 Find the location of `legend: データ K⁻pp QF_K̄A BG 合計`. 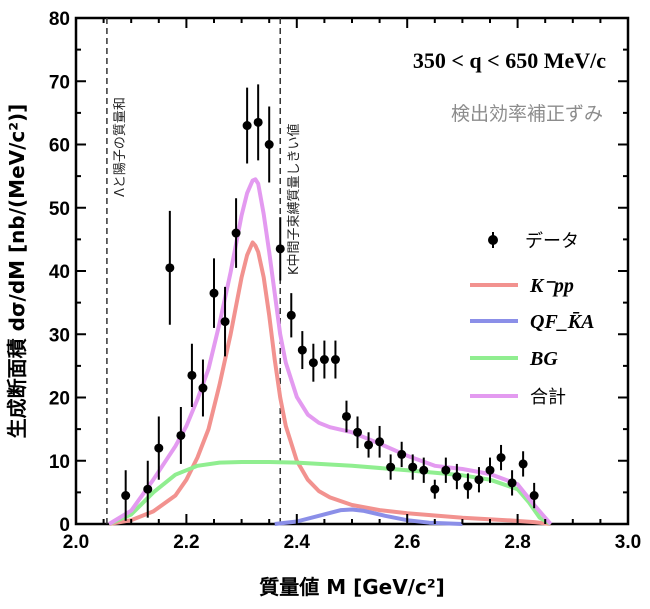

legend: データ K⁻pp QF_K̄A BG 合計 is located at coordinates (532, 319).